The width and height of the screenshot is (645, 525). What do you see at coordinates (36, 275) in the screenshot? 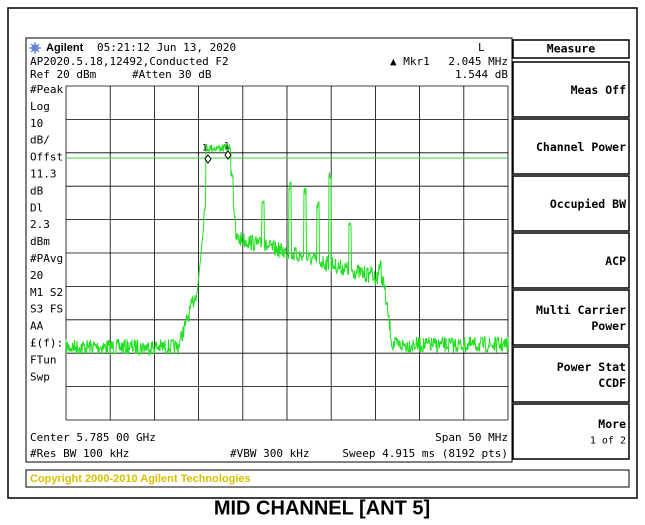
I see `side-label: 20` at bounding box center [36, 275].